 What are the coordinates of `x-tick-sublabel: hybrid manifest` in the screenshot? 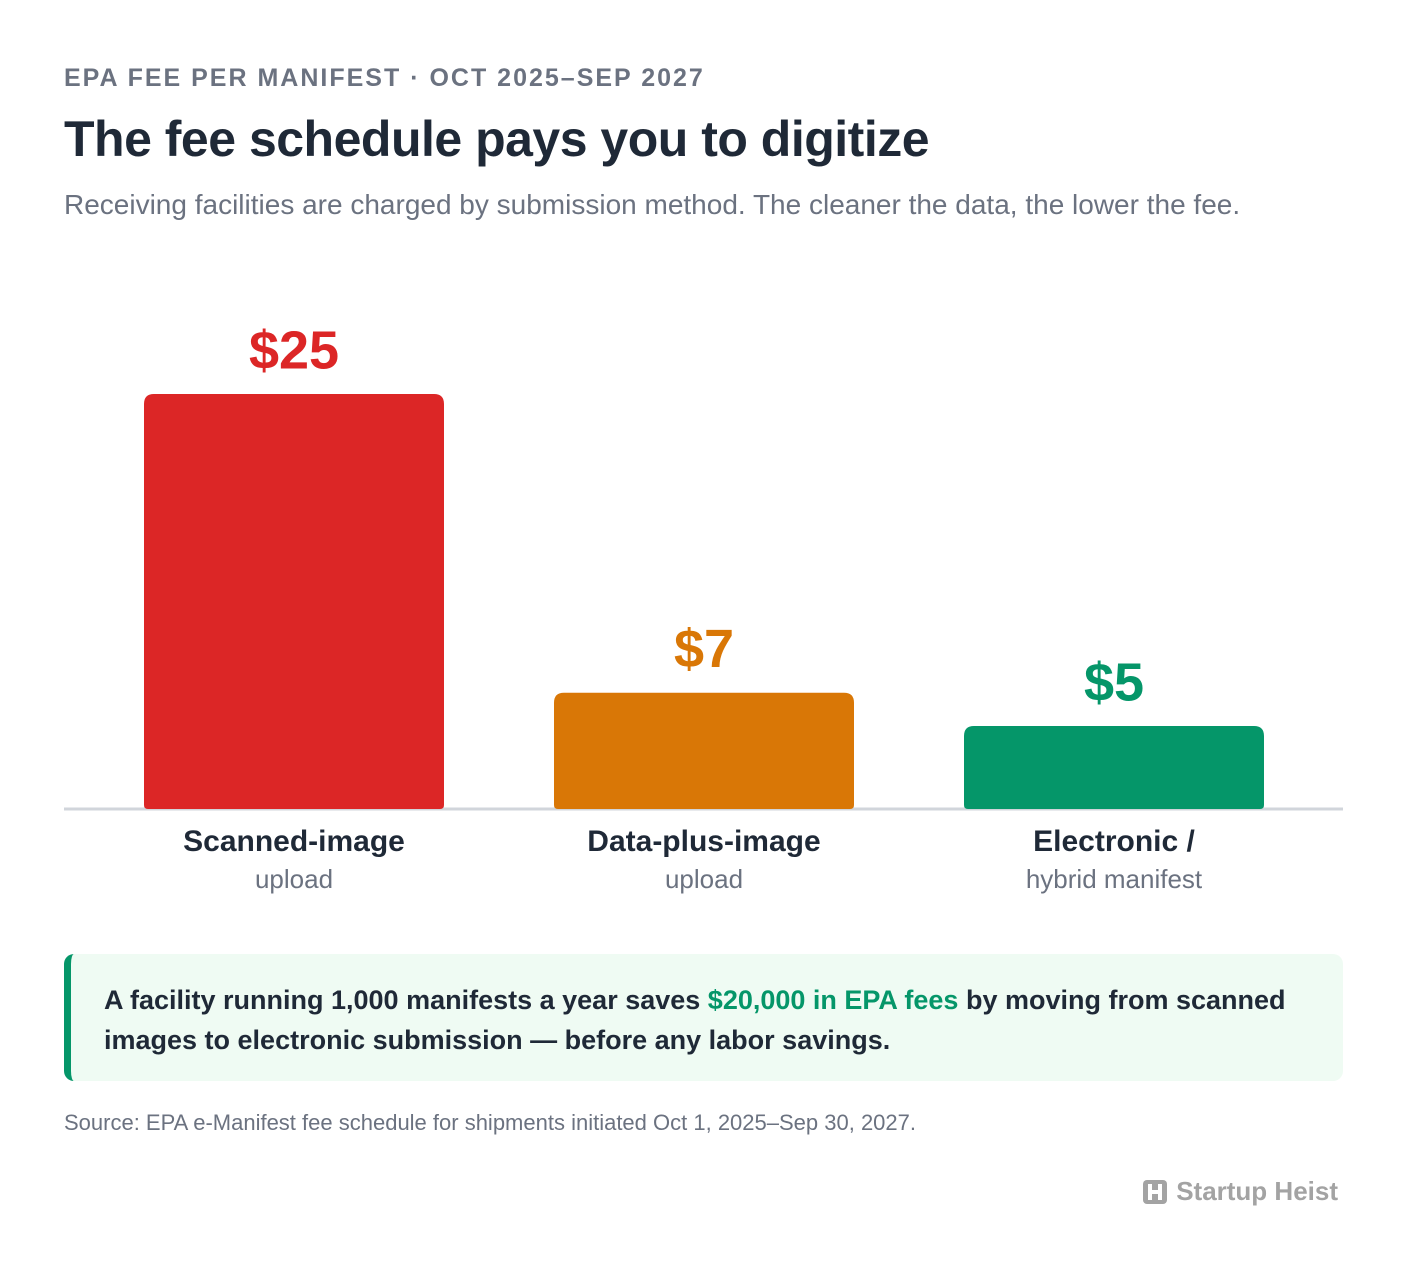 It's located at (1114, 879).